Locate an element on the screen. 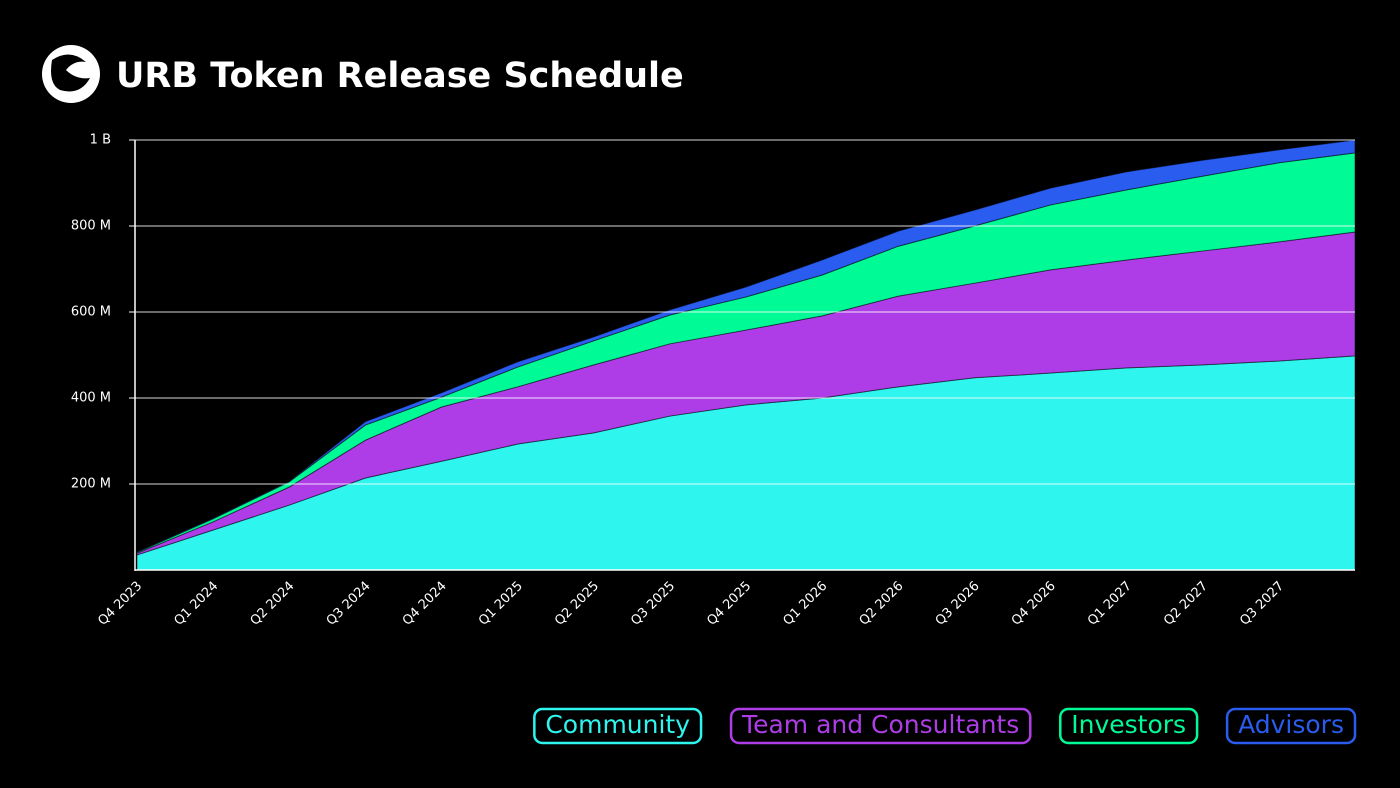 This screenshot has height=788, width=1400. y-tick-label: 400 M is located at coordinates (91, 398).